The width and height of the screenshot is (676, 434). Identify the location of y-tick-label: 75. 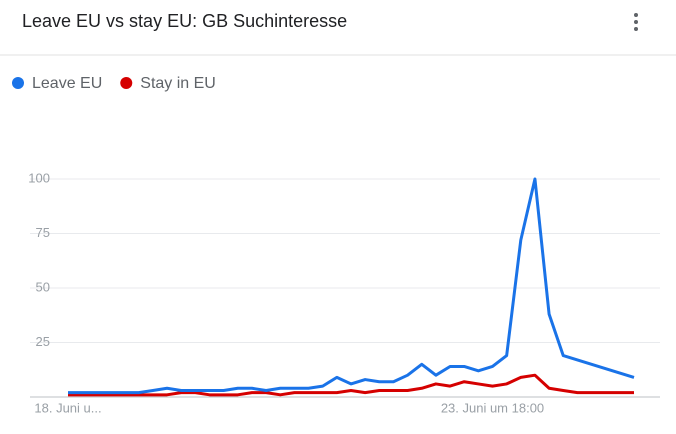
(43, 232).